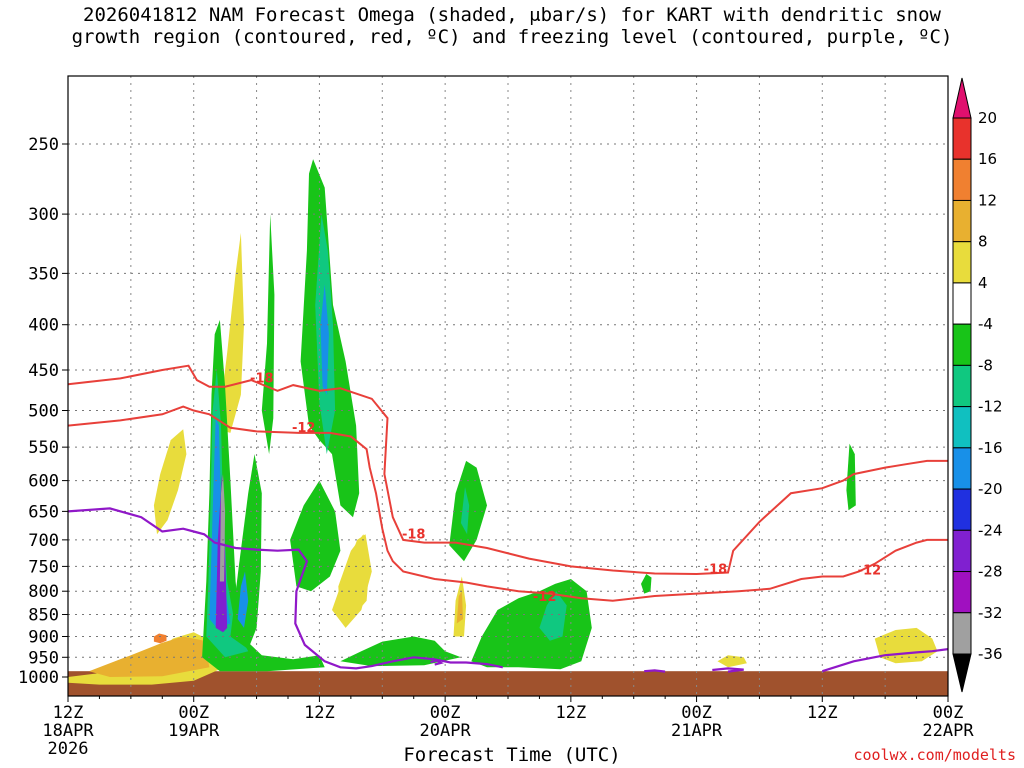 Image resolution: width=1024 pixels, height=768 pixels. I want to click on colorbar-label-11: -28, so click(990, 572).